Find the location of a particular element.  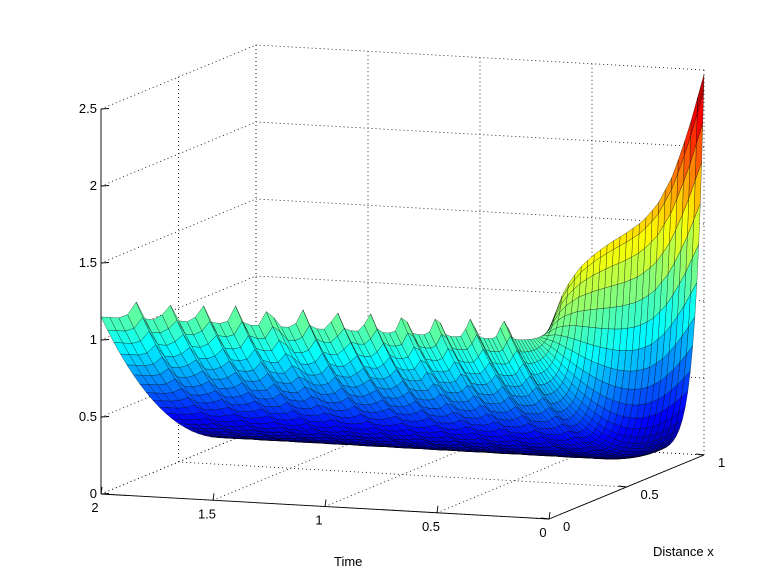

time-tick-label: 1.5 is located at coordinates (207, 513).